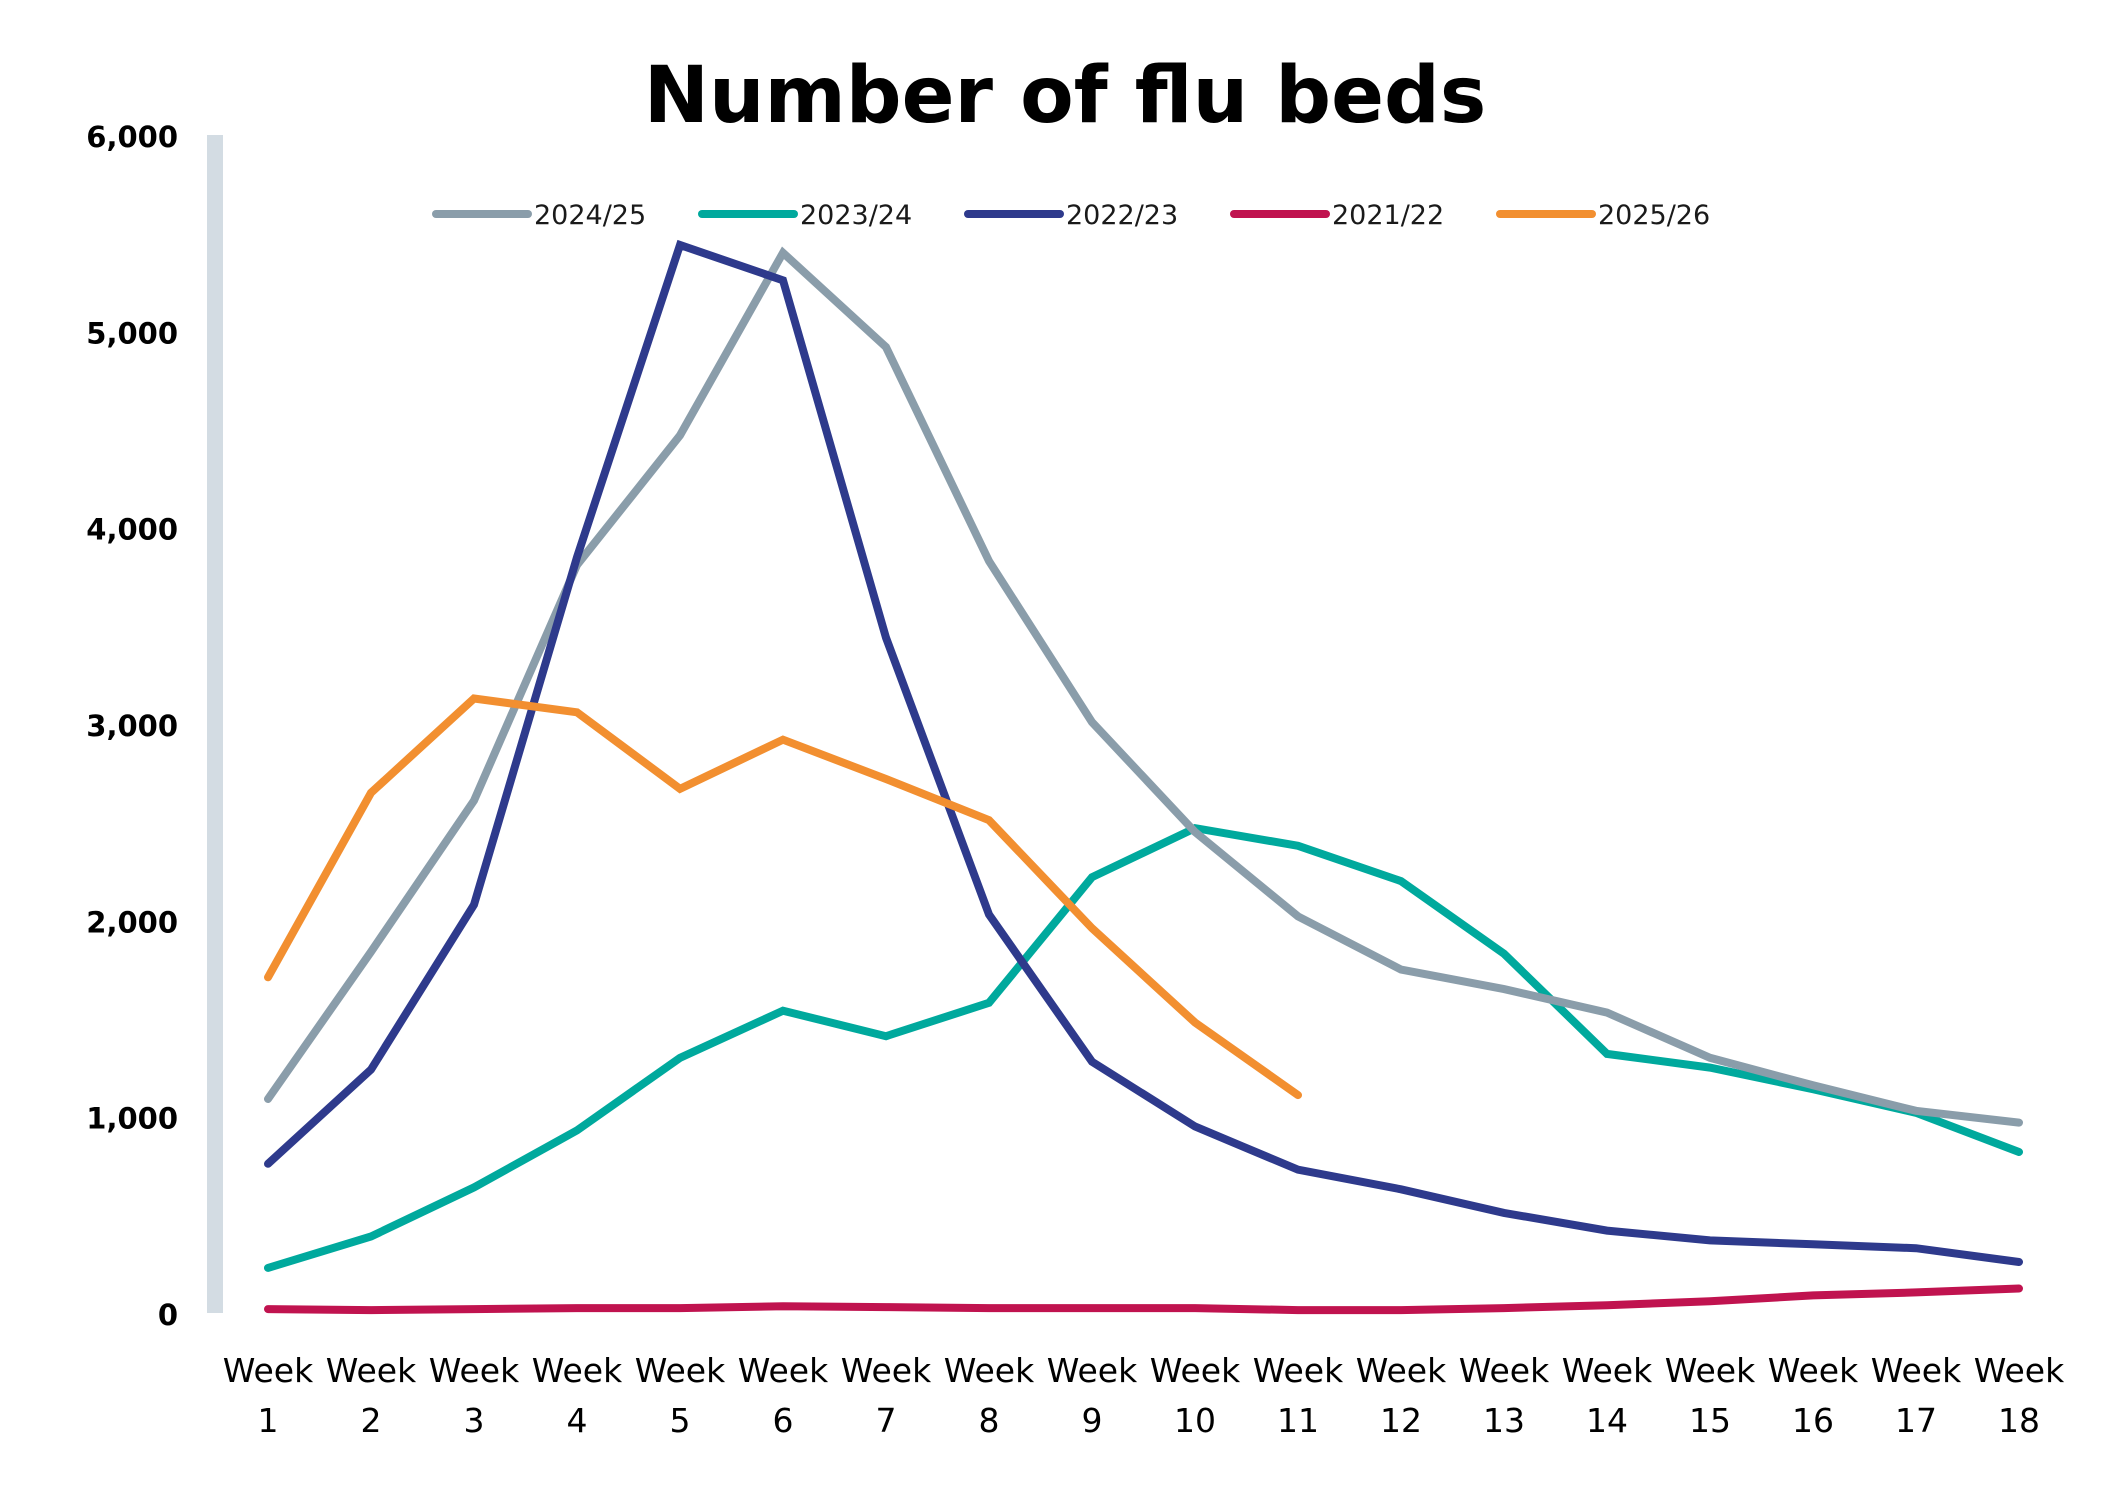 The height and width of the screenshot is (1490, 2117). I want to click on legend-label: 2025/26, so click(1654, 215).